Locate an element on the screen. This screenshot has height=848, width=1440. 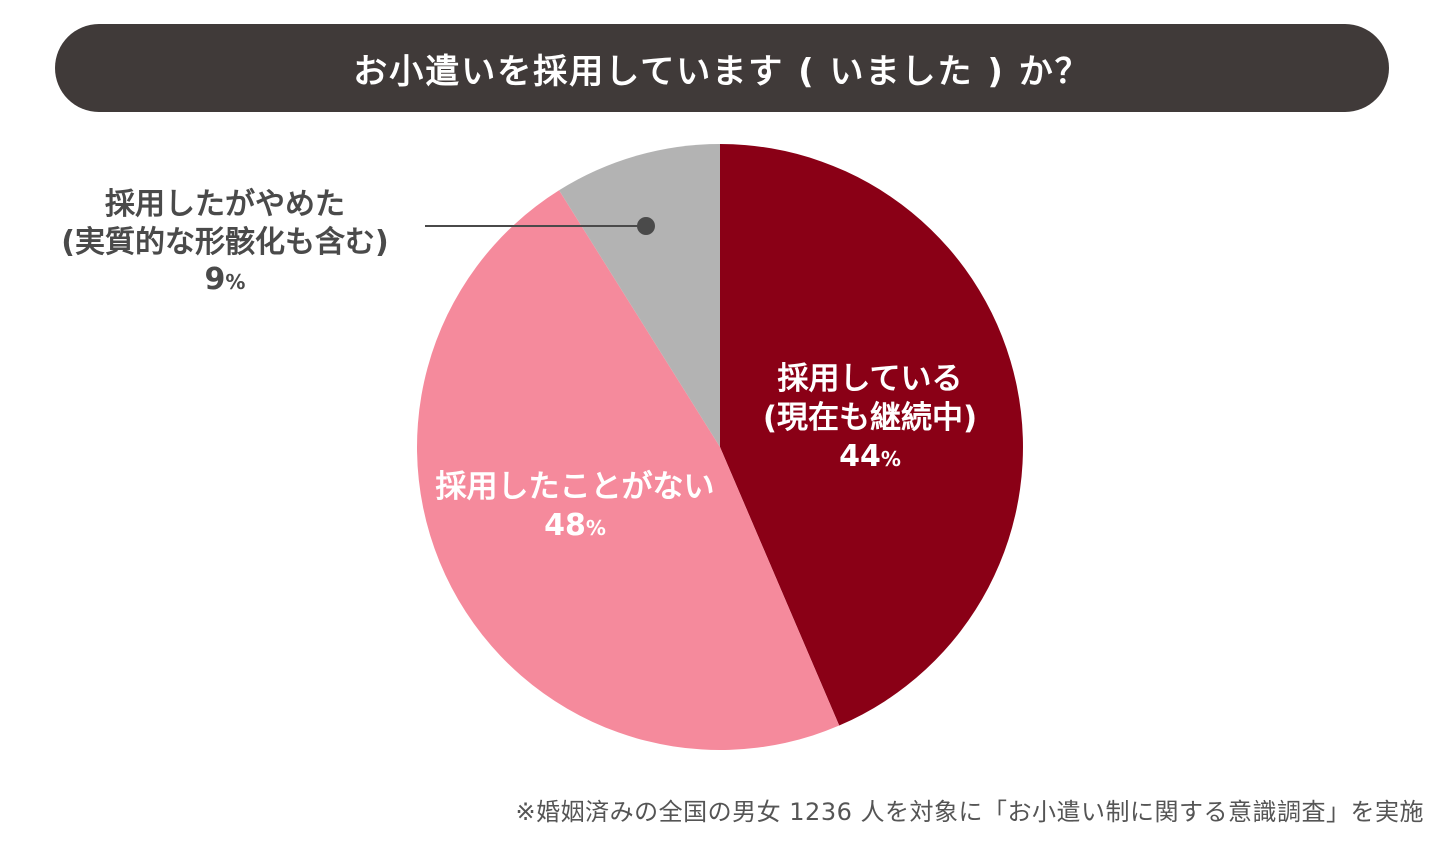
chart-title: お小遣いを採用しています ( いました ) か？ is located at coordinates (722, 71).